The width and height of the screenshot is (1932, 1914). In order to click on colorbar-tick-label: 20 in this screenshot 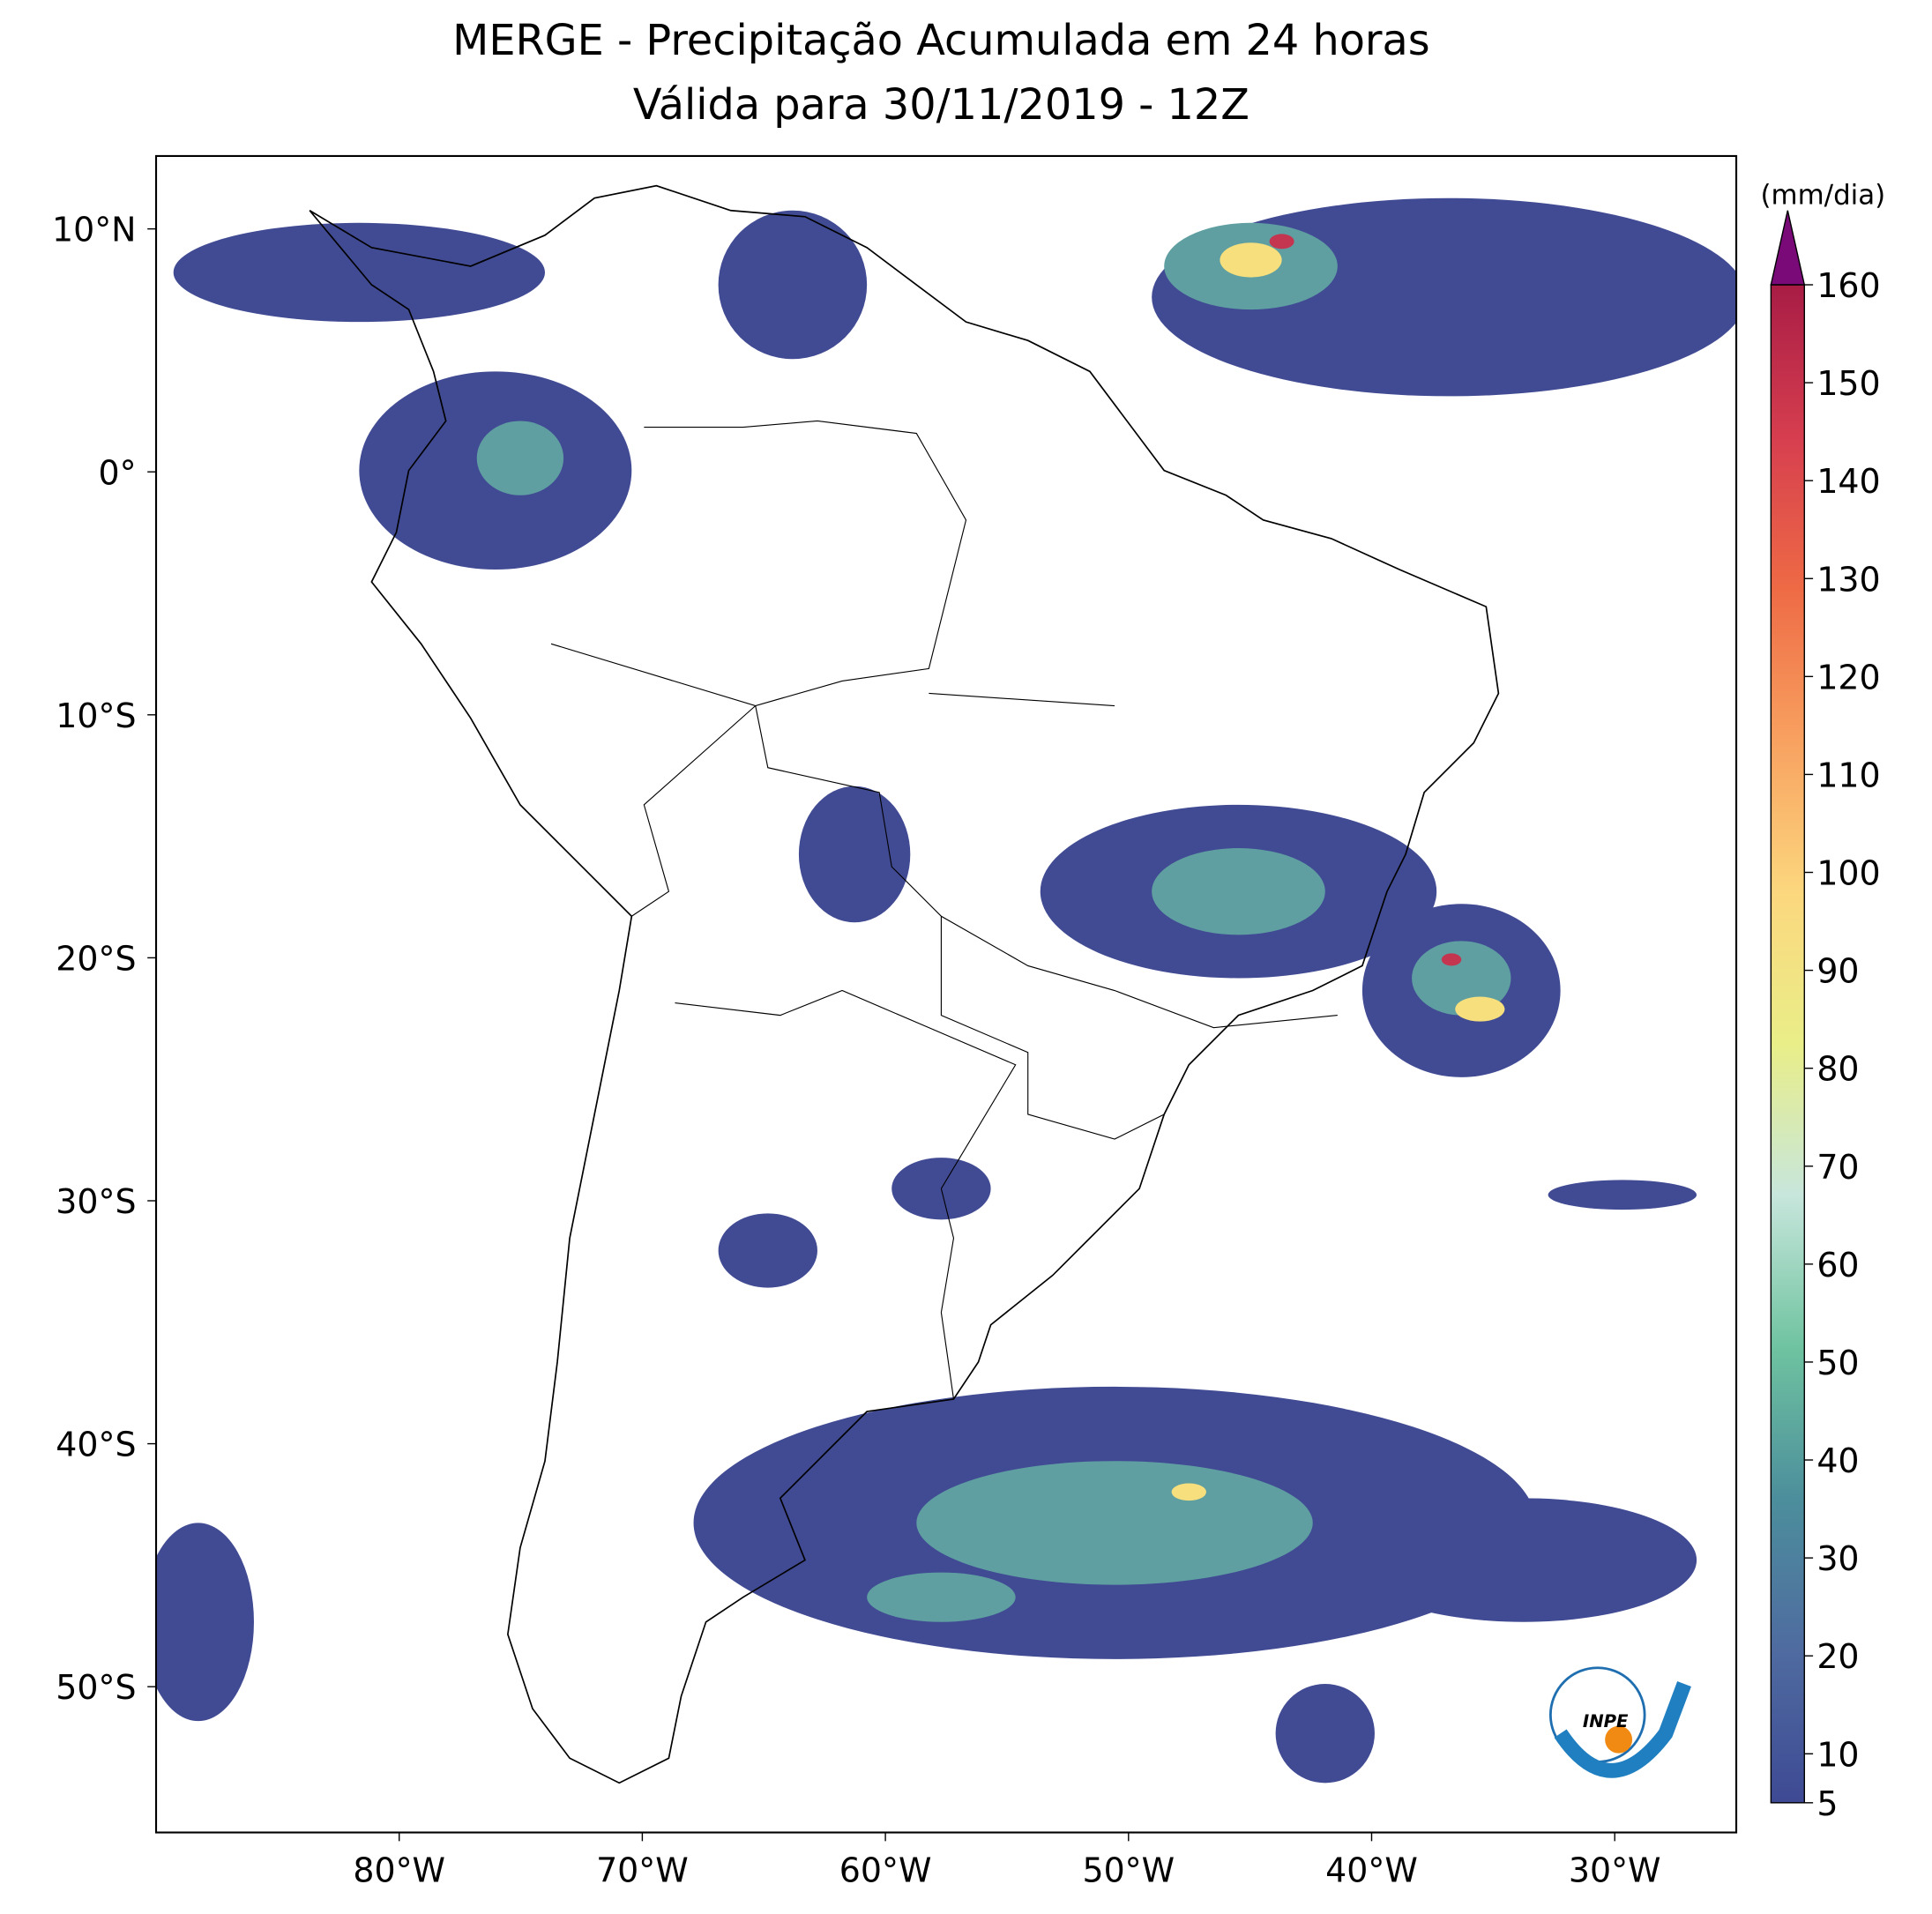, I will do `click(1837, 1656)`.